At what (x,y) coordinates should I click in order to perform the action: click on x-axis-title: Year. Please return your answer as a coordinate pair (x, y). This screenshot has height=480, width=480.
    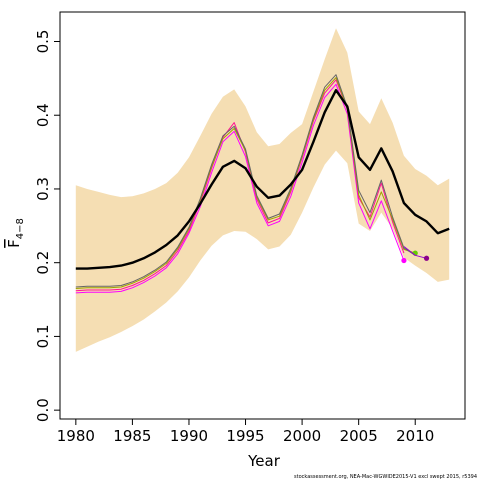
    Looking at the image, I should click on (264, 461).